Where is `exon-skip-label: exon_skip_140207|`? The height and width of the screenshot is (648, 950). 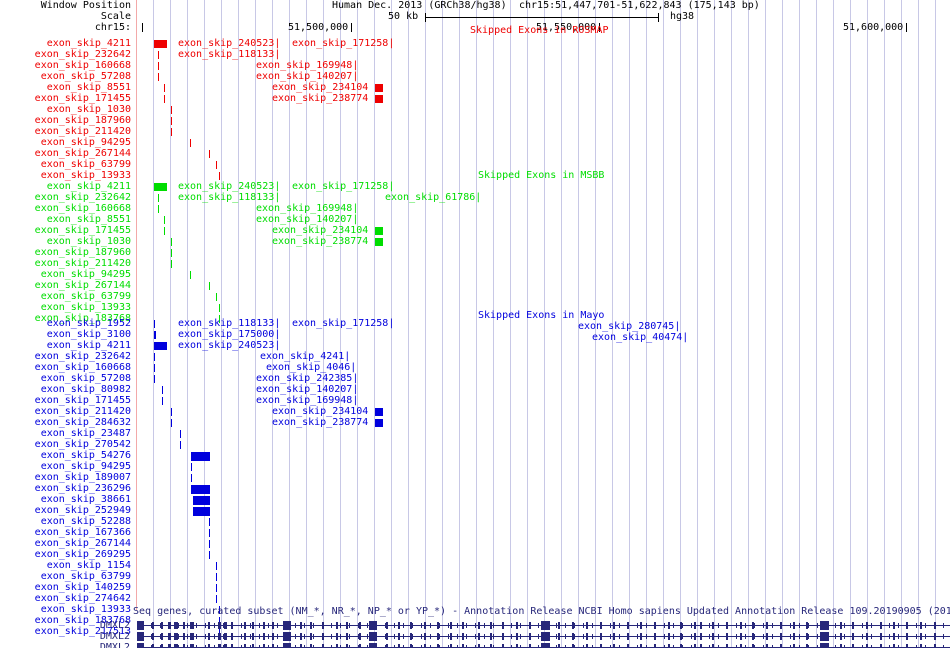 exon-skip-label: exon_skip_140207| is located at coordinates (307, 389).